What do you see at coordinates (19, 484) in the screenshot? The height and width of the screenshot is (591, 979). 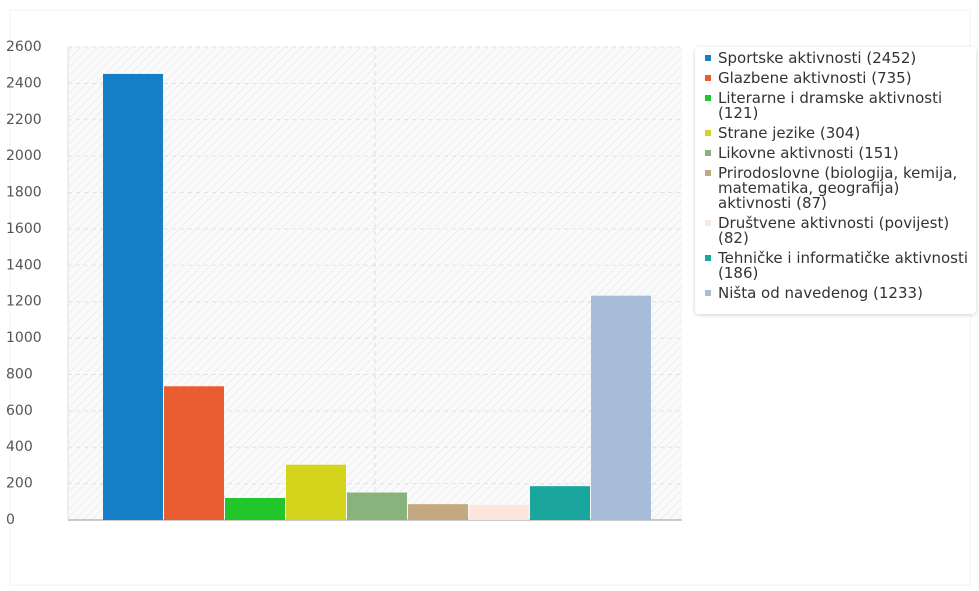 I see `y-tick-label: 200` at bounding box center [19, 484].